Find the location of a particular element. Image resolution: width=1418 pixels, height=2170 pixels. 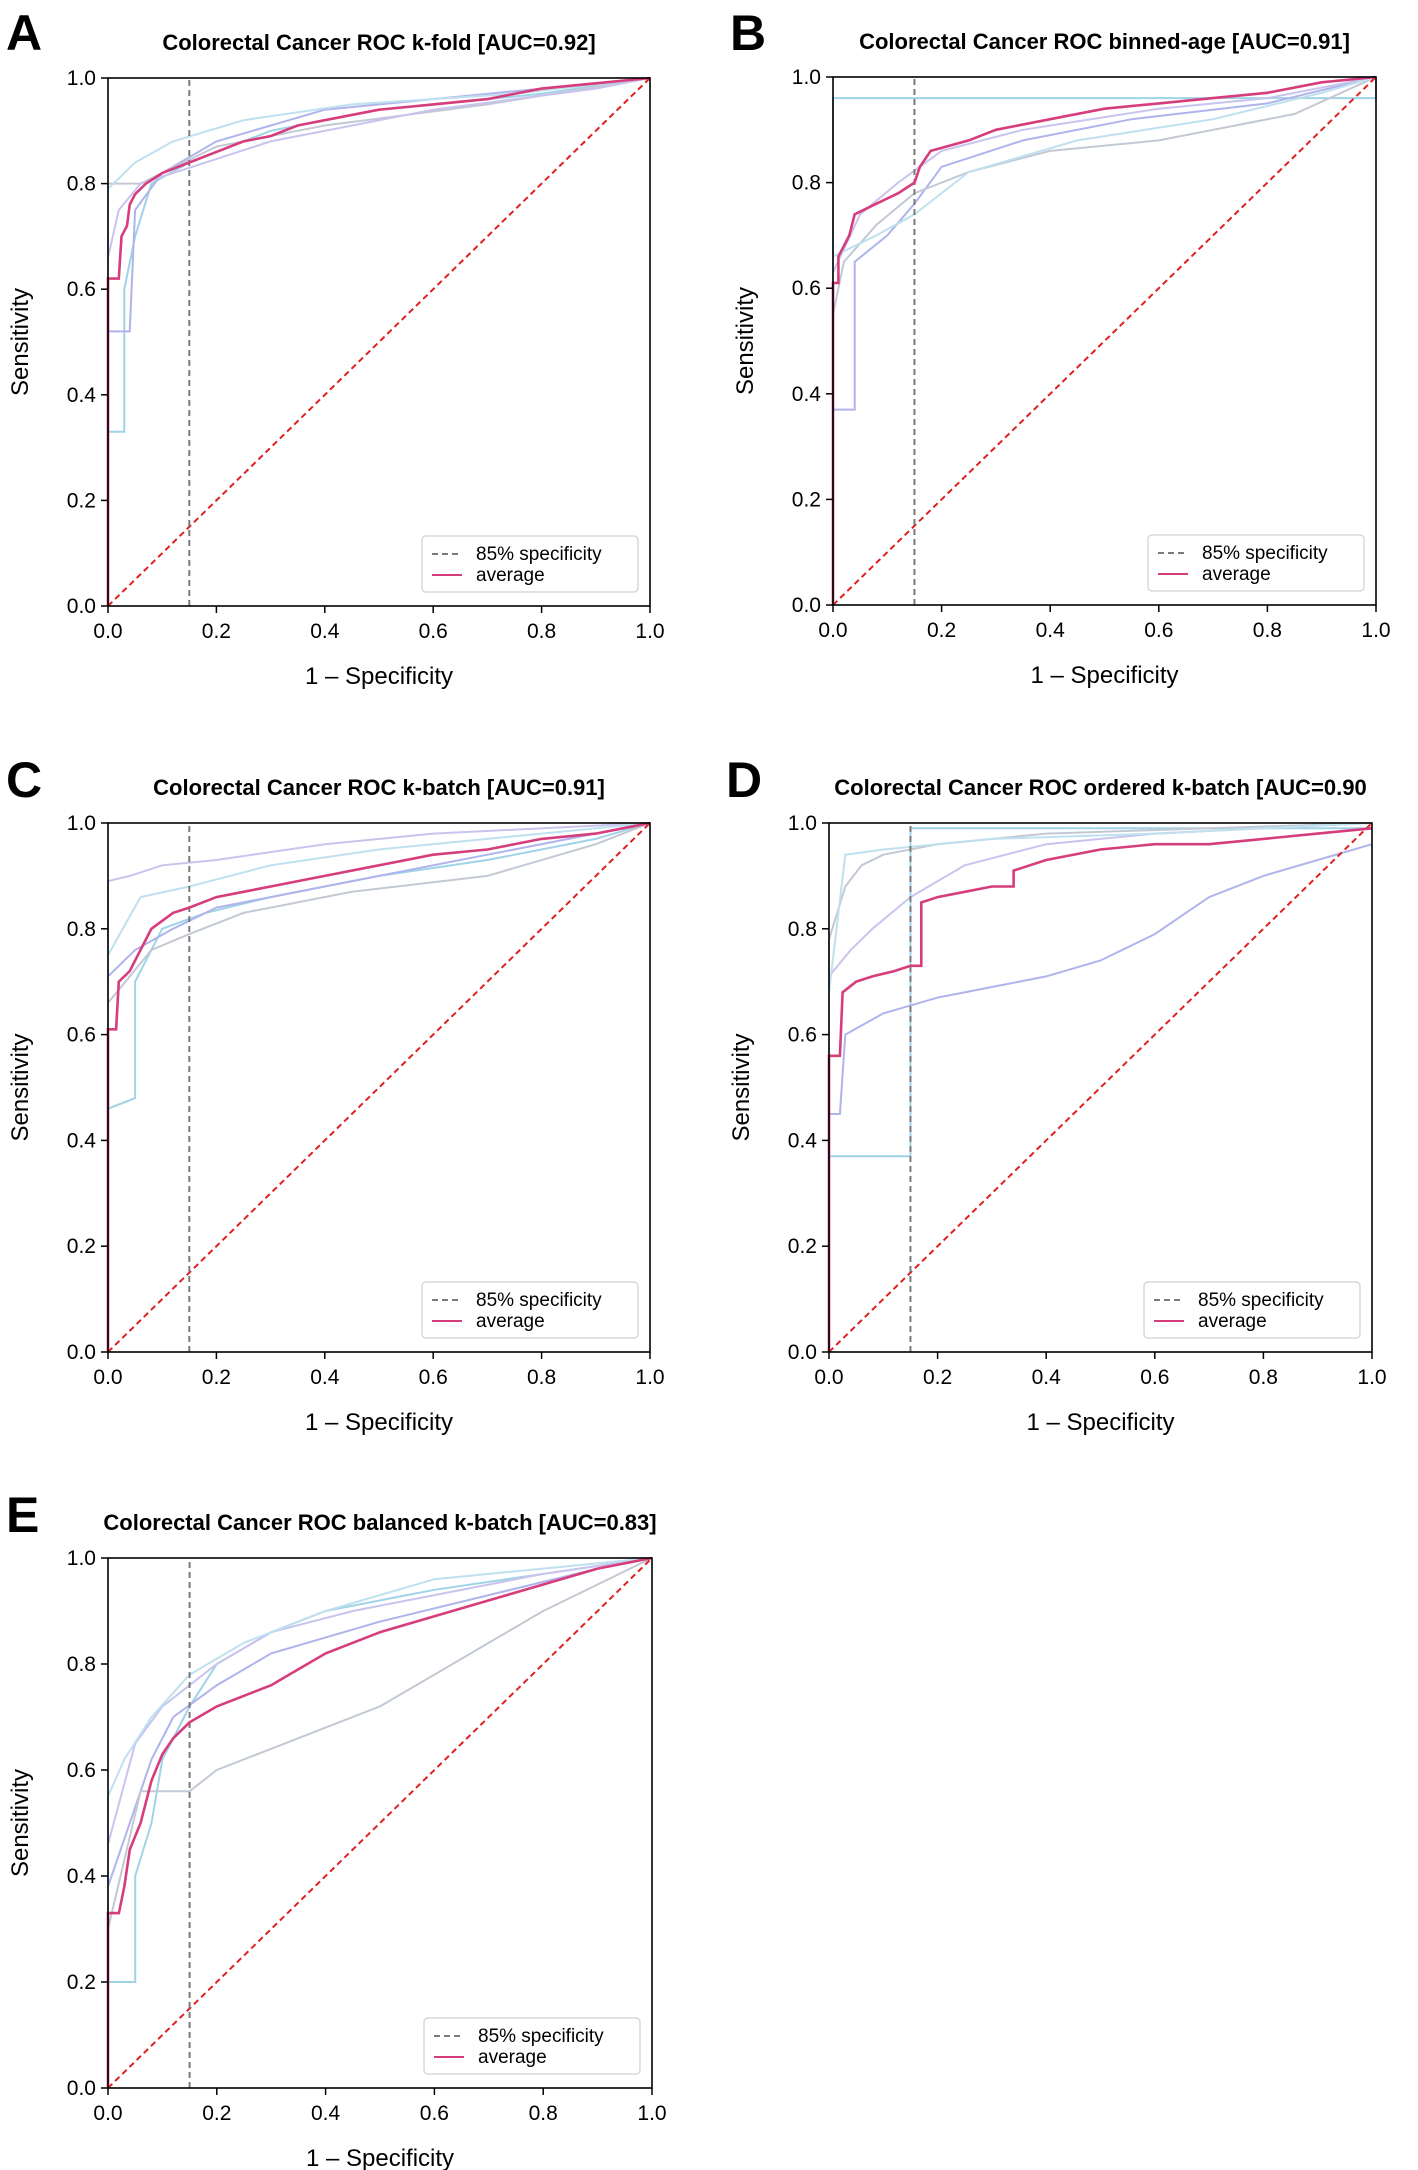

chart-title: Colorectal Cancer ROC k-batch [AUC=0.91] is located at coordinates (379, 787).